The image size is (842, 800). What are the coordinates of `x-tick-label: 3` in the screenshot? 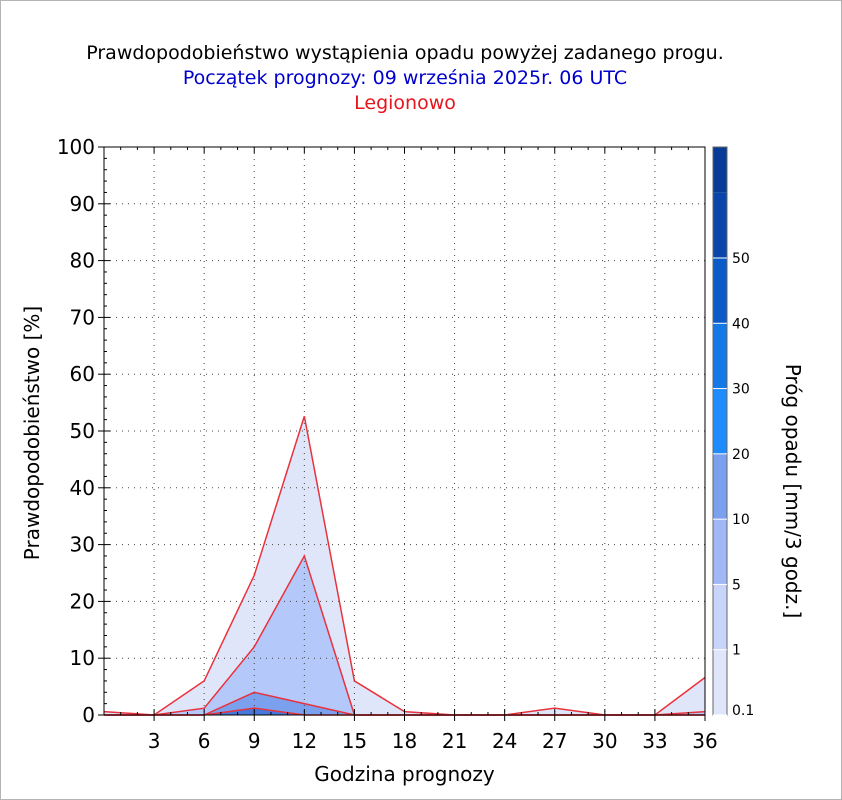 It's located at (154, 741).